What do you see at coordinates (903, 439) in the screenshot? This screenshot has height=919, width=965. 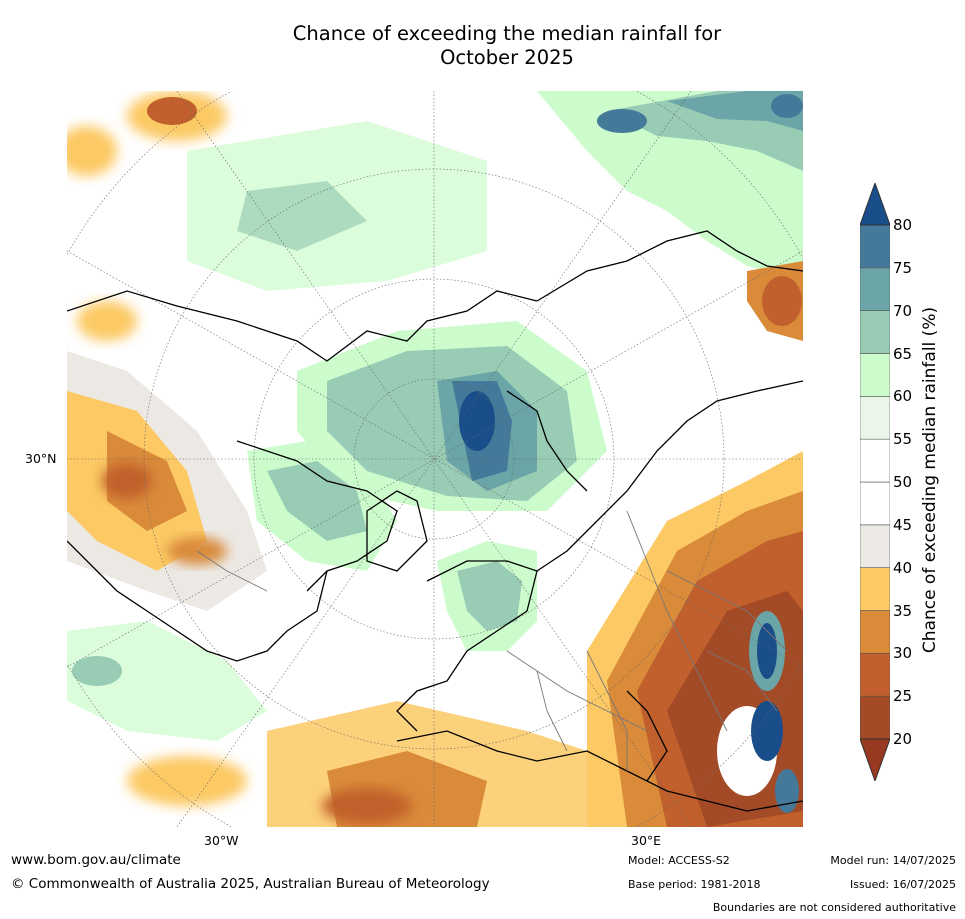 I see `colorbar-tick-55: 55` at bounding box center [903, 439].